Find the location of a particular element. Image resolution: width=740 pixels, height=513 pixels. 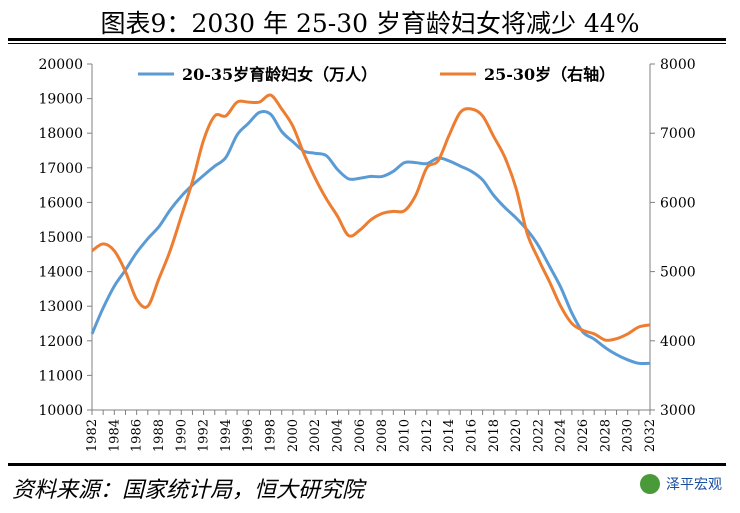

y-right-tick-label: 8000 is located at coordinates (678, 65).